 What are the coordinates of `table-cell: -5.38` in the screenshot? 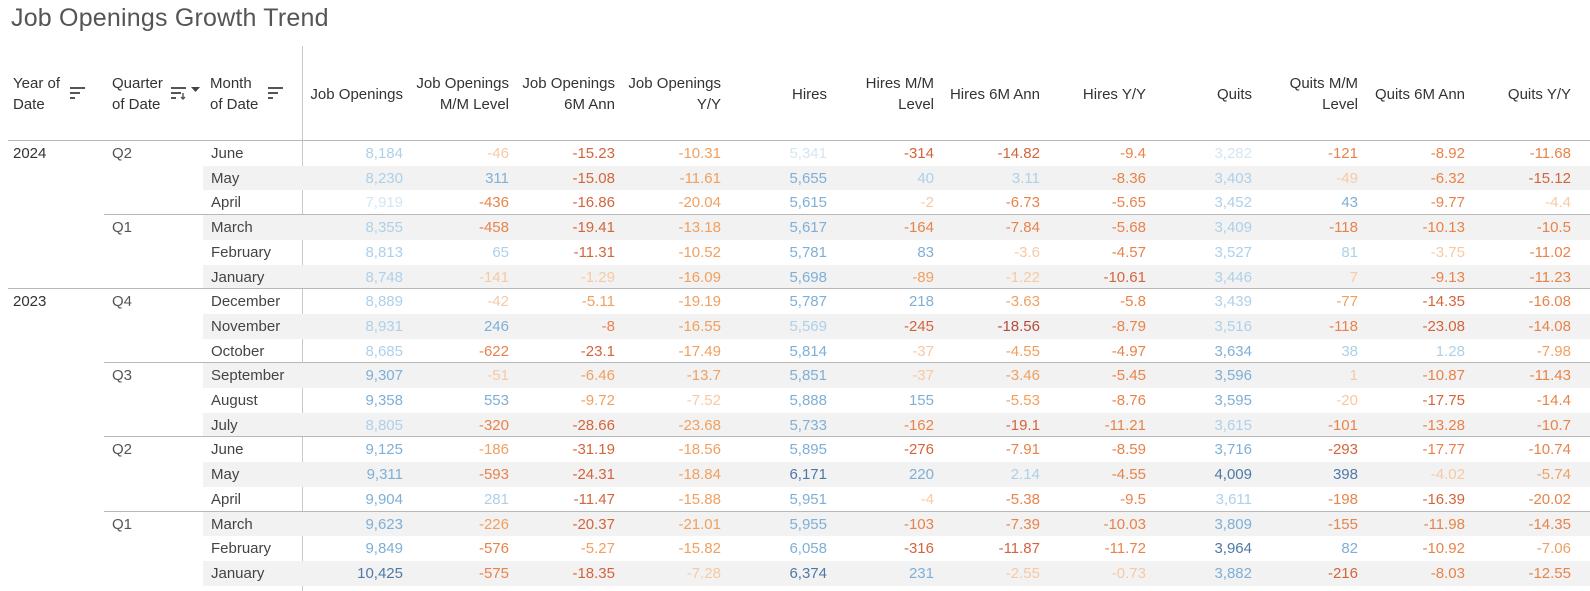 It's located at (1022, 499).